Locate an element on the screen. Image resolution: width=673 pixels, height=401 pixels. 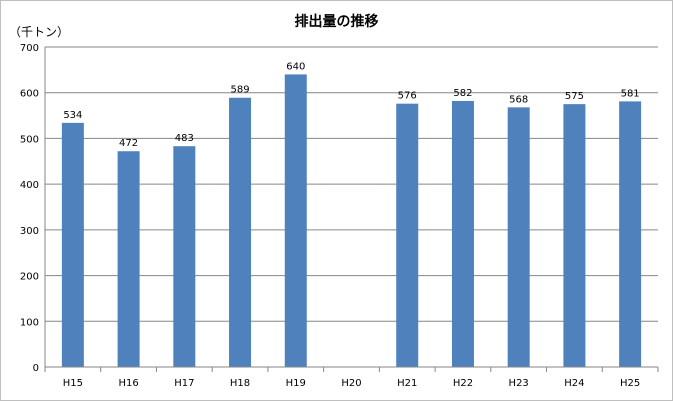
data-label: 582 is located at coordinates (462, 93).